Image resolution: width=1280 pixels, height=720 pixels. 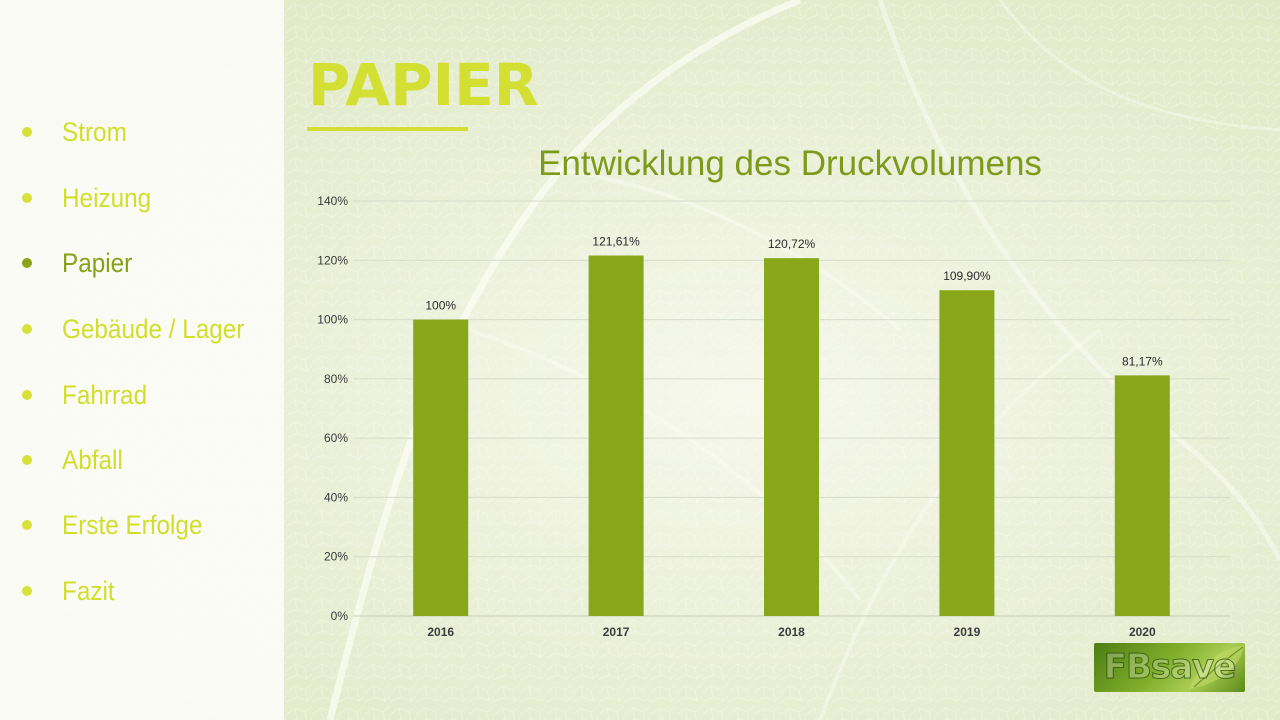 What do you see at coordinates (336, 379) in the screenshot?
I see `y-tick-label: 80%` at bounding box center [336, 379].